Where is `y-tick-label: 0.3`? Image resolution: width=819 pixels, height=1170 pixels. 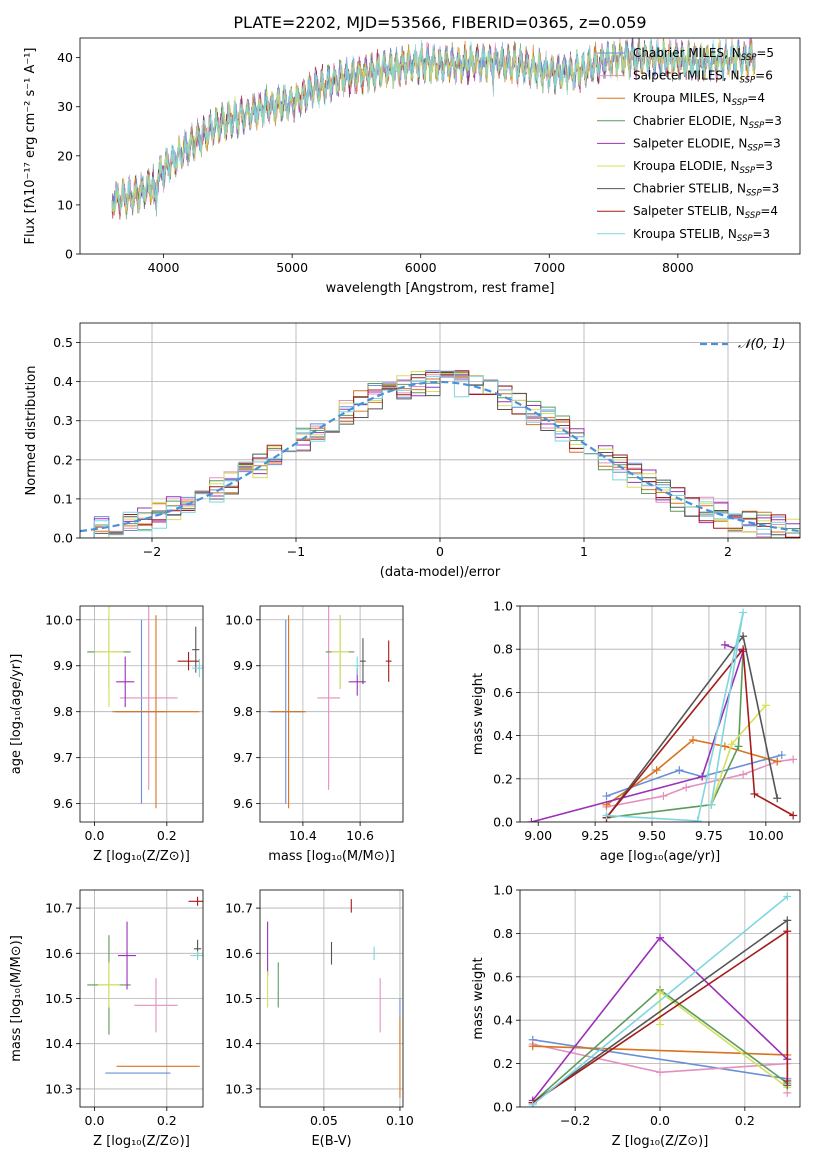
y-tick-label: 0.3 is located at coordinates (63, 420).